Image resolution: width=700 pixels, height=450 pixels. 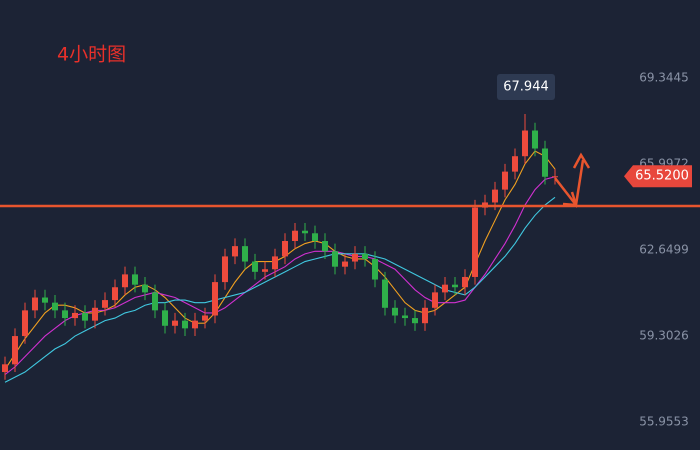 I want to click on price-label: 65.5200, so click(x=662, y=176).